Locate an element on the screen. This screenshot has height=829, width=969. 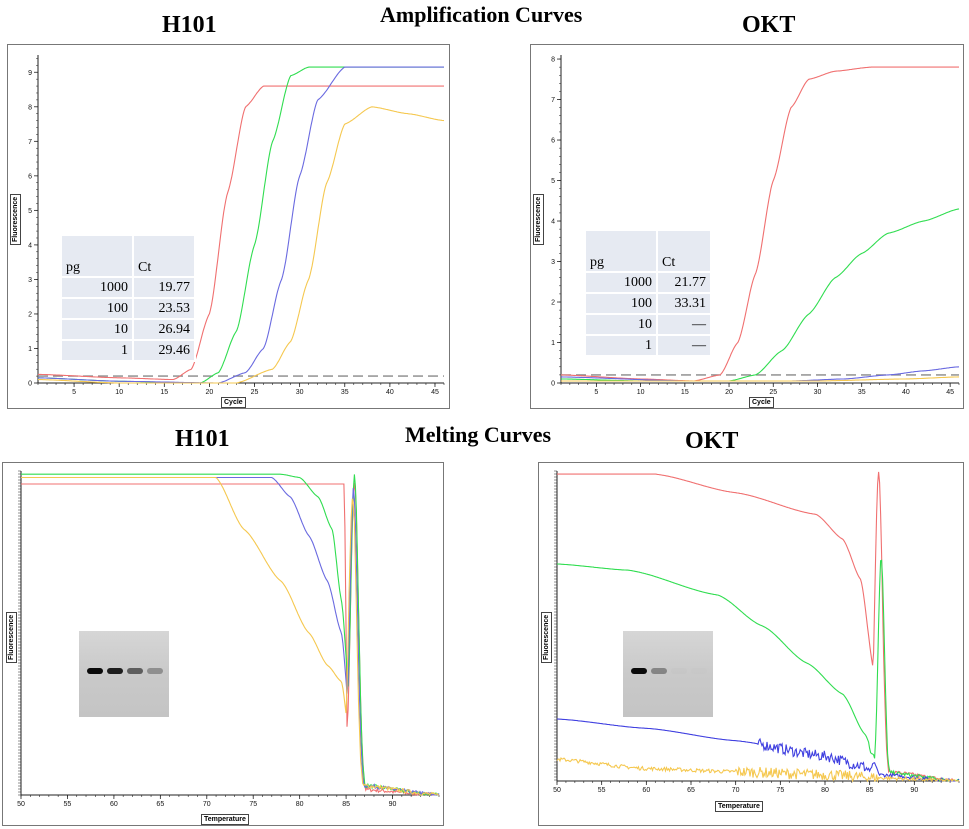
melting-curves-title: Melting Curves is located at coordinates (478, 434).